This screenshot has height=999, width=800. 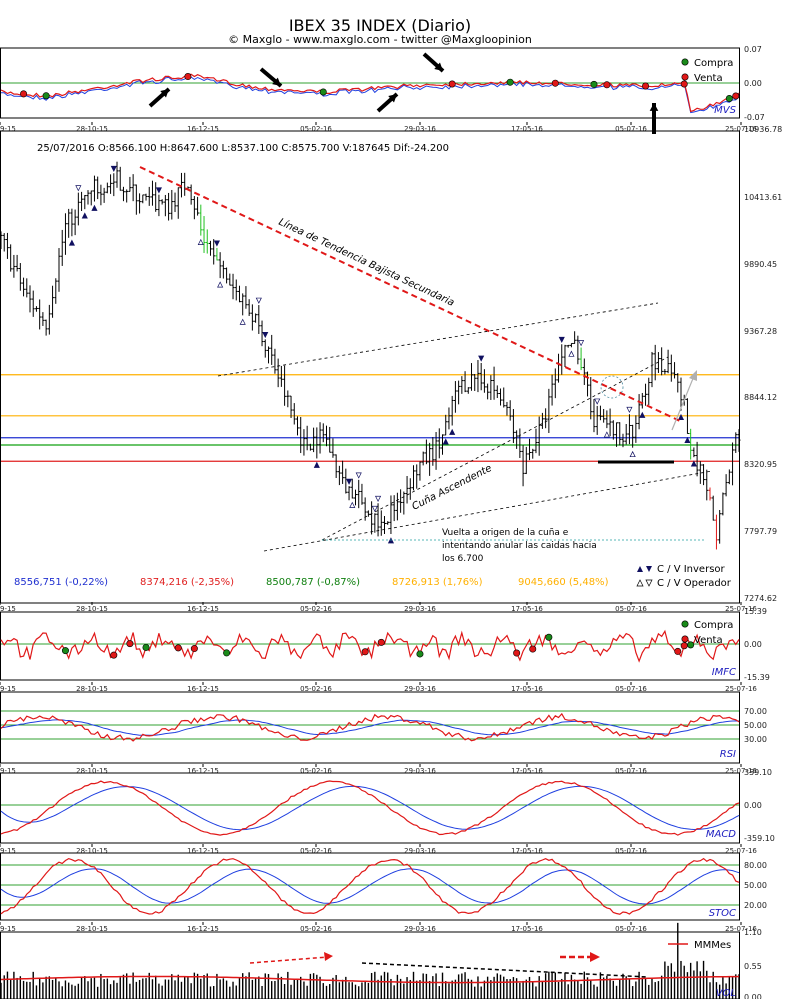 What do you see at coordinates (685, 639) in the screenshot?
I see `imfc-legend-sell-dot` at bounding box center [685, 639].